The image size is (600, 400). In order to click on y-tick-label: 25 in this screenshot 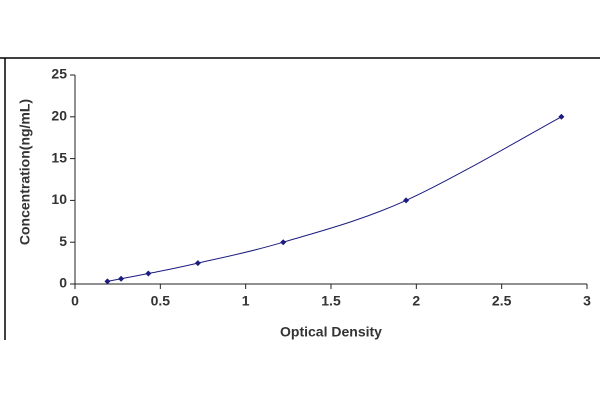, I will do `click(59, 74)`.